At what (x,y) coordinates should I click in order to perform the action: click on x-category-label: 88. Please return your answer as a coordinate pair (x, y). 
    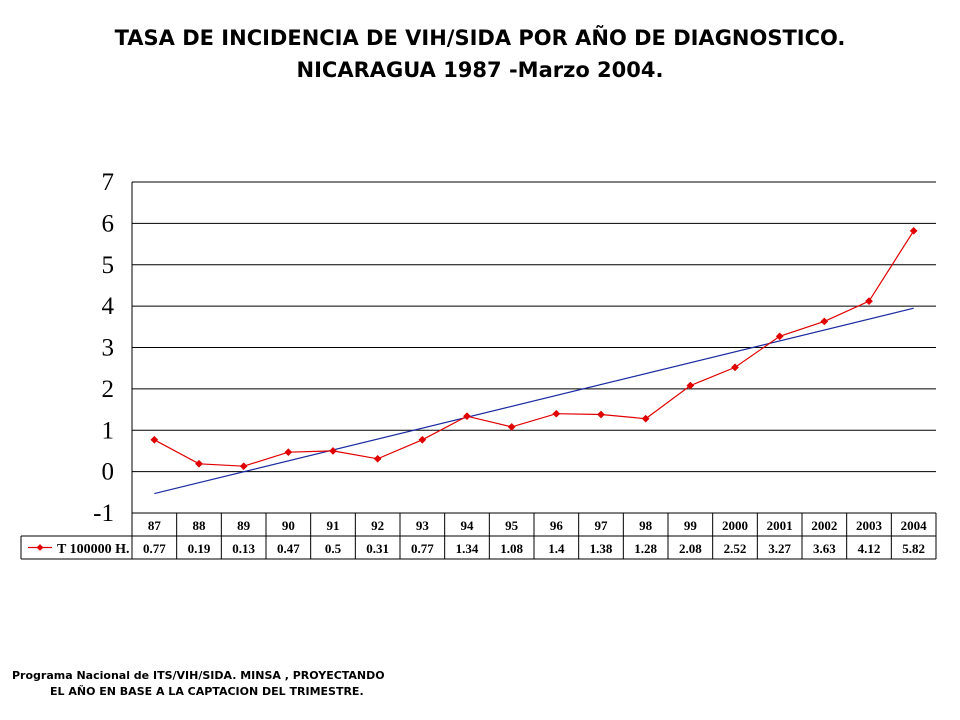
    Looking at the image, I should click on (200, 525).